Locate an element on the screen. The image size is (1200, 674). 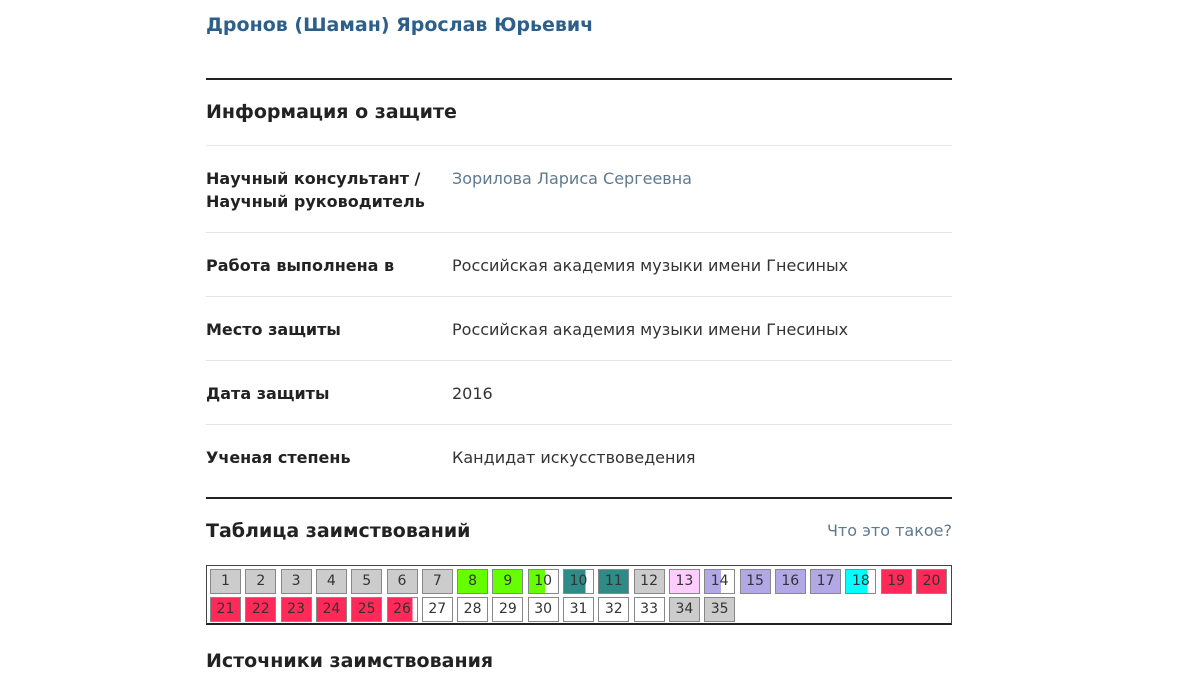
borrowing-cell: 34 is located at coordinates (684, 609).